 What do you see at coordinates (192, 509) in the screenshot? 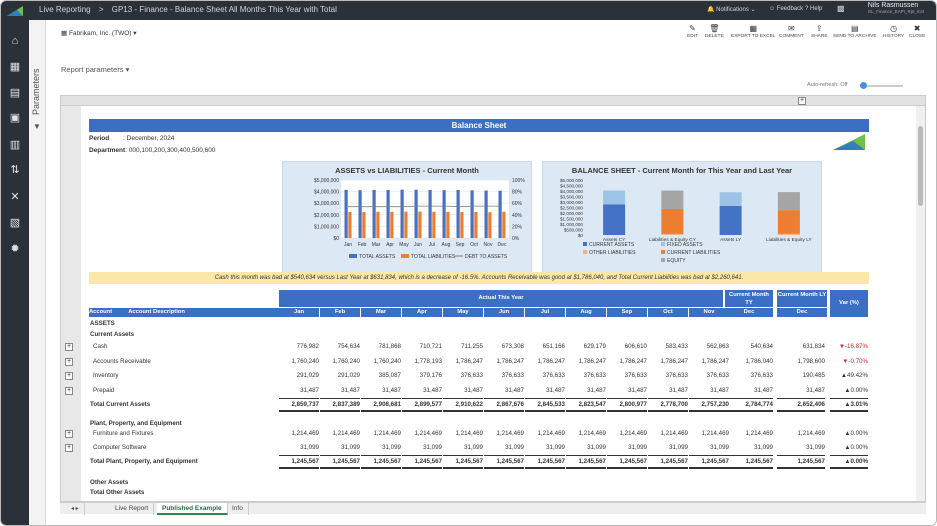
I see `tab-published-example: Published Example` at bounding box center [192, 509].